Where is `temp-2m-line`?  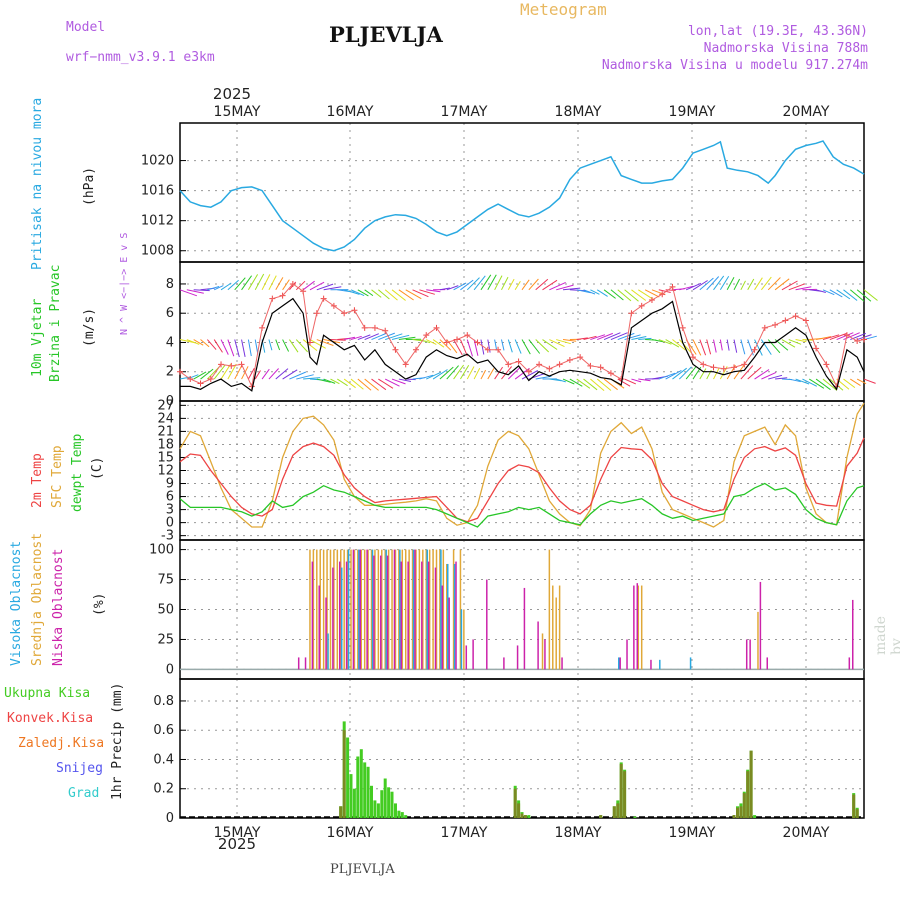
temp-2m-line is located at coordinates (522, 480).